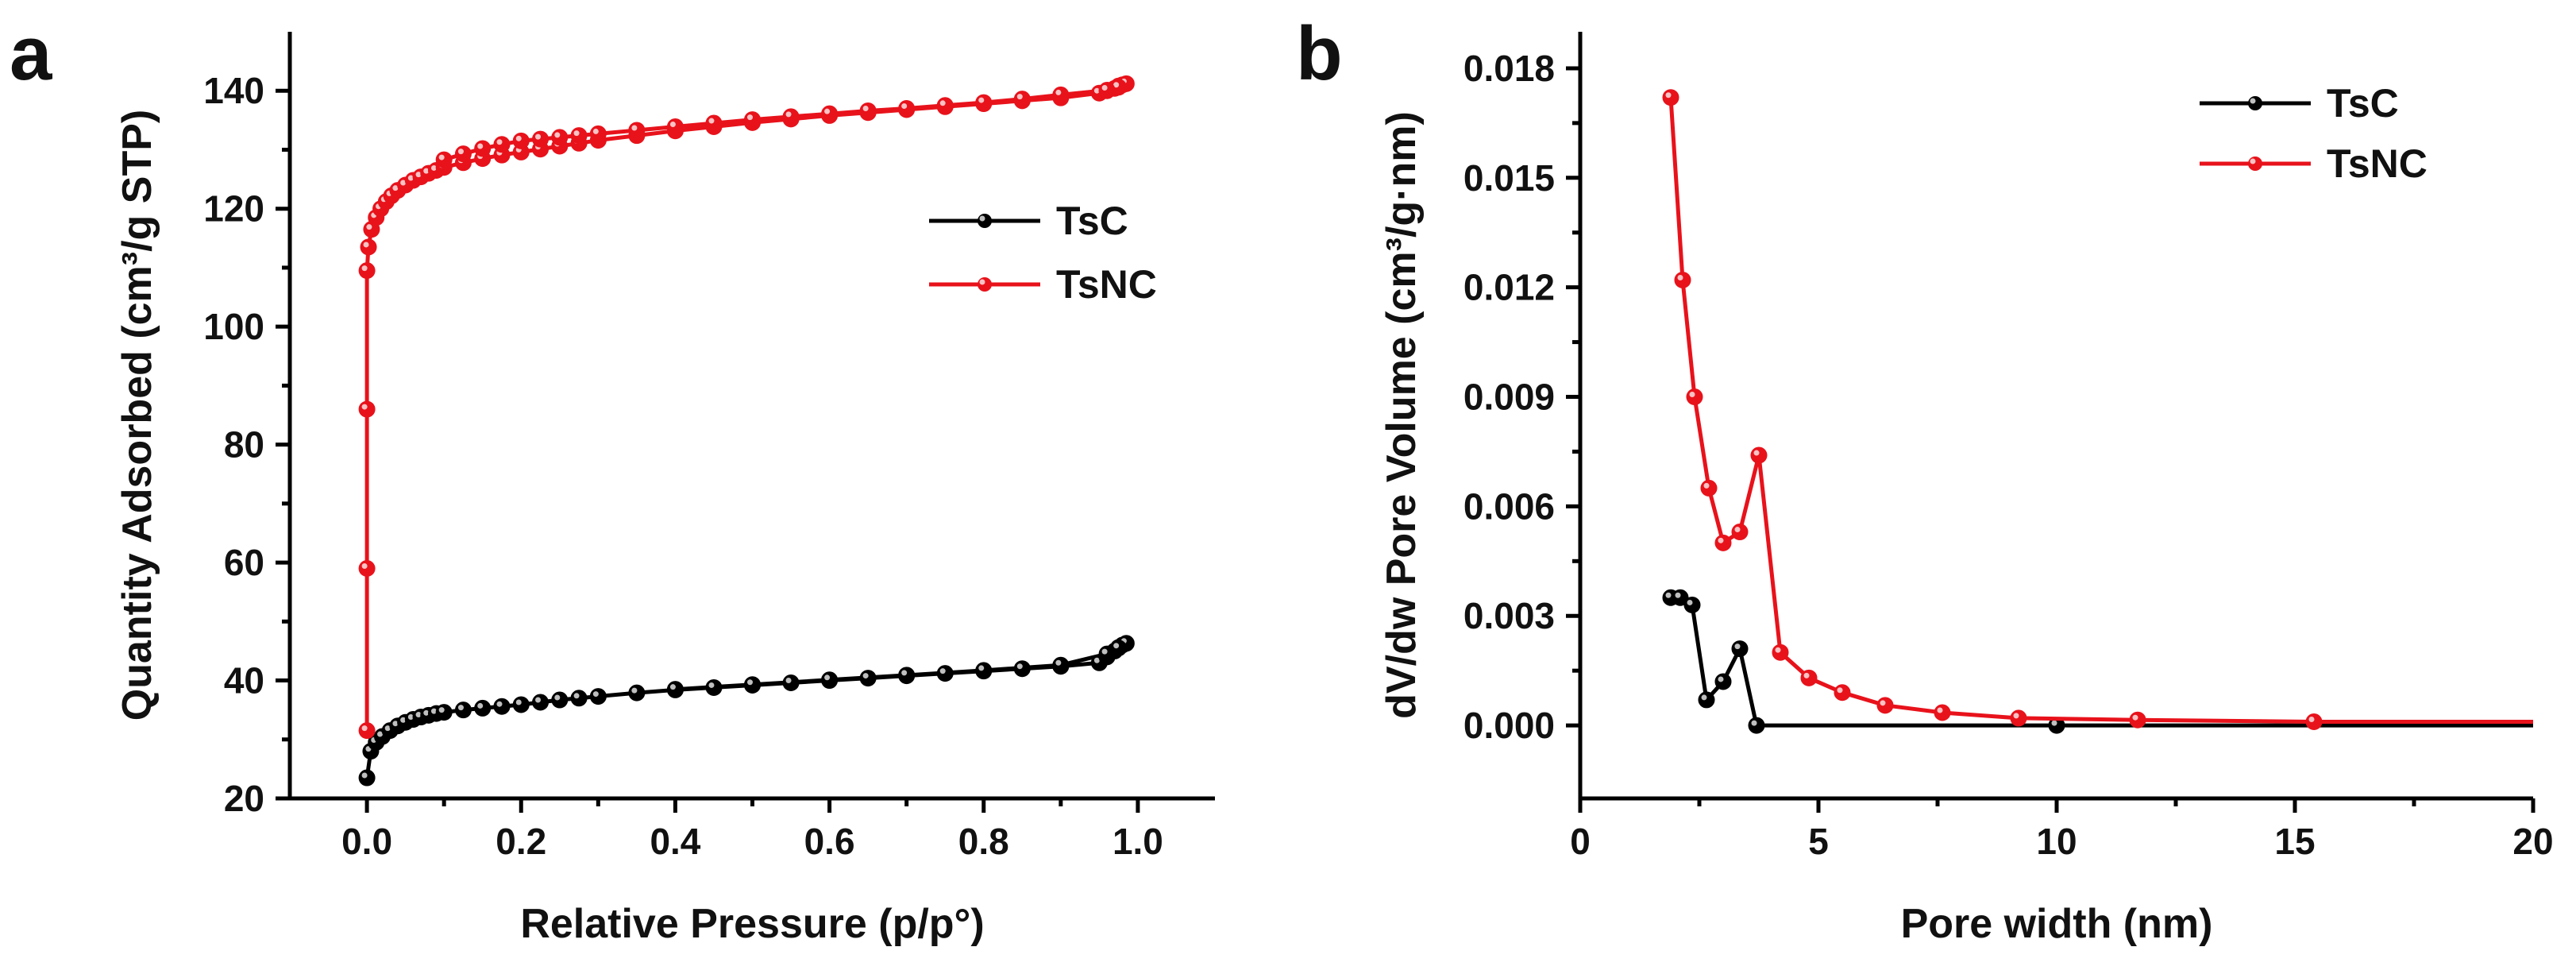 The width and height of the screenshot is (2576, 974). What do you see at coordinates (244, 445) in the screenshot?
I see `y-tick-label: 80` at bounding box center [244, 445].